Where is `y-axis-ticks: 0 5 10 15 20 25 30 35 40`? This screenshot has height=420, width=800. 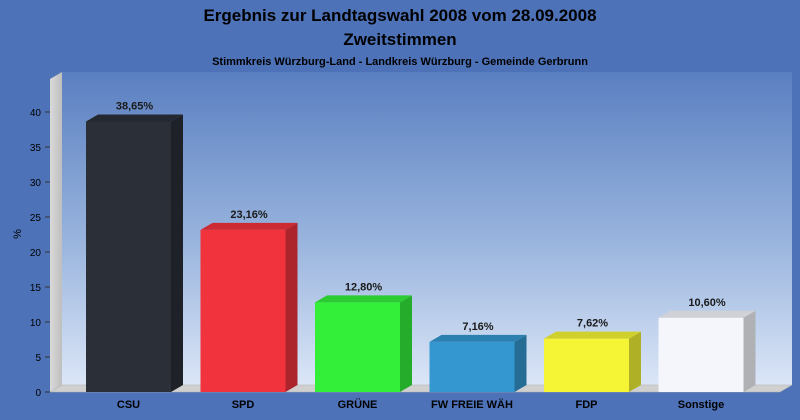 y-axis-ticks: 0 5 10 15 20 25 30 35 40 is located at coordinates (40, 253).